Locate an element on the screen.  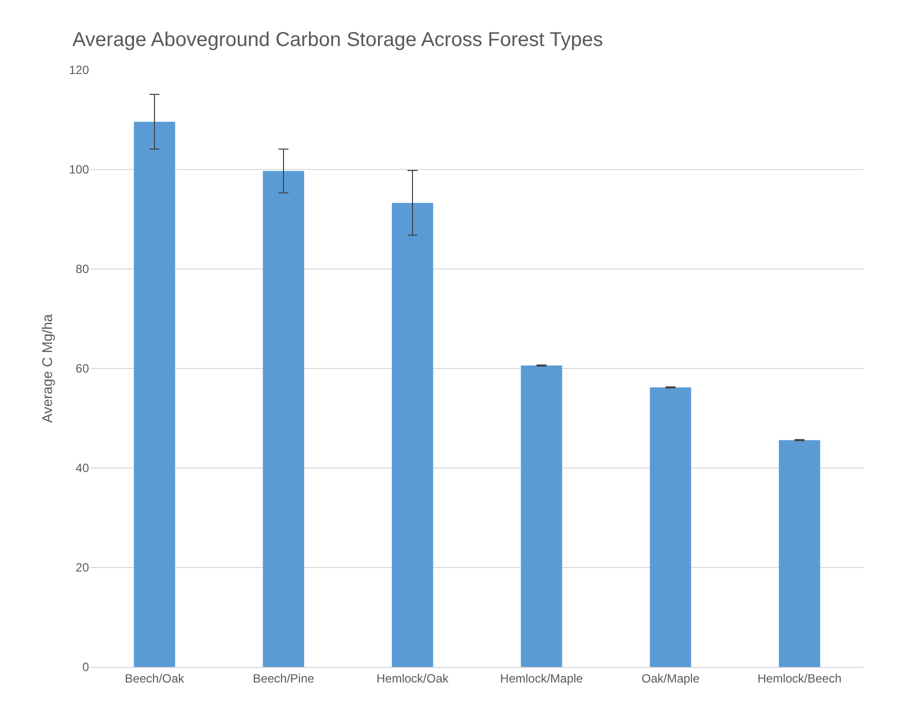
x-tick-label: Hemlock/Oak is located at coordinates (413, 678).